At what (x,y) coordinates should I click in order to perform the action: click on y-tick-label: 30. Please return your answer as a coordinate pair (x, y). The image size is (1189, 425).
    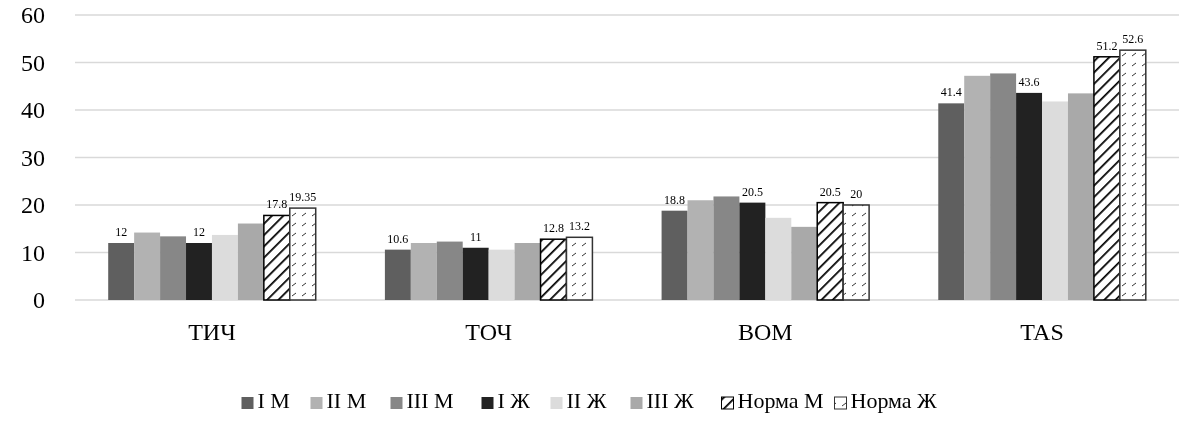
    Looking at the image, I should click on (33, 157).